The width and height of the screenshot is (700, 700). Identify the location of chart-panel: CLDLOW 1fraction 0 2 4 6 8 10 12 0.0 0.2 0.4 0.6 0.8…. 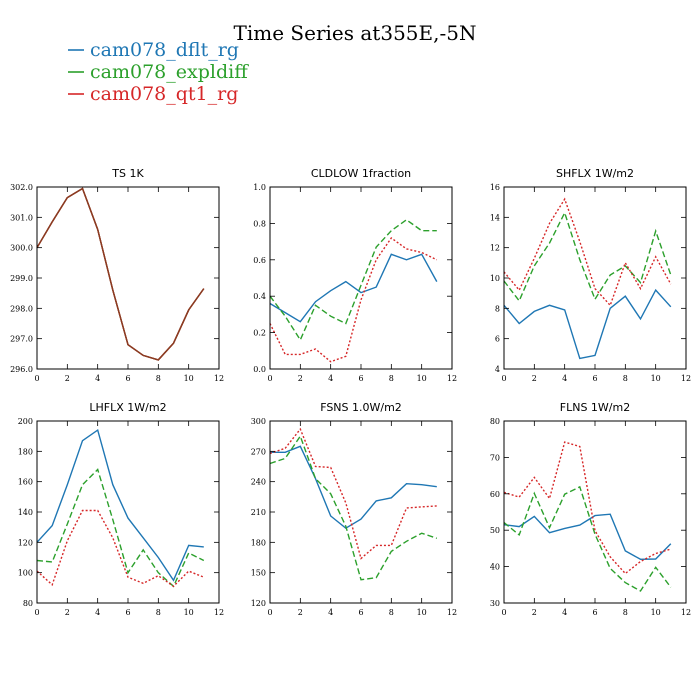
(355, 275).